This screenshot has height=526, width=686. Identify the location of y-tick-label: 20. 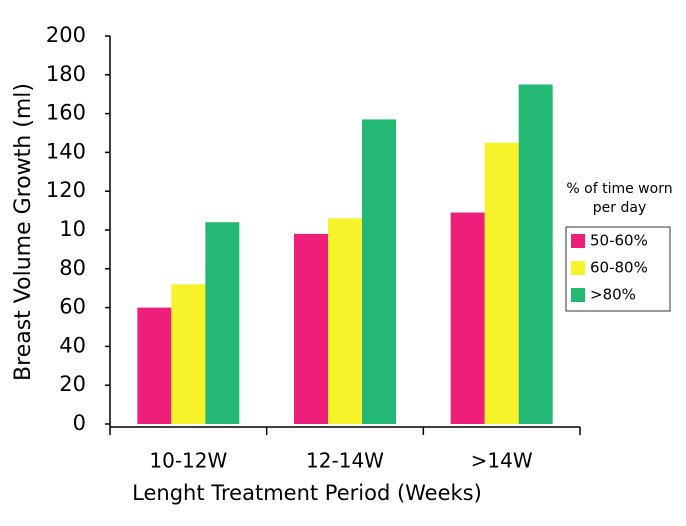
(72, 384).